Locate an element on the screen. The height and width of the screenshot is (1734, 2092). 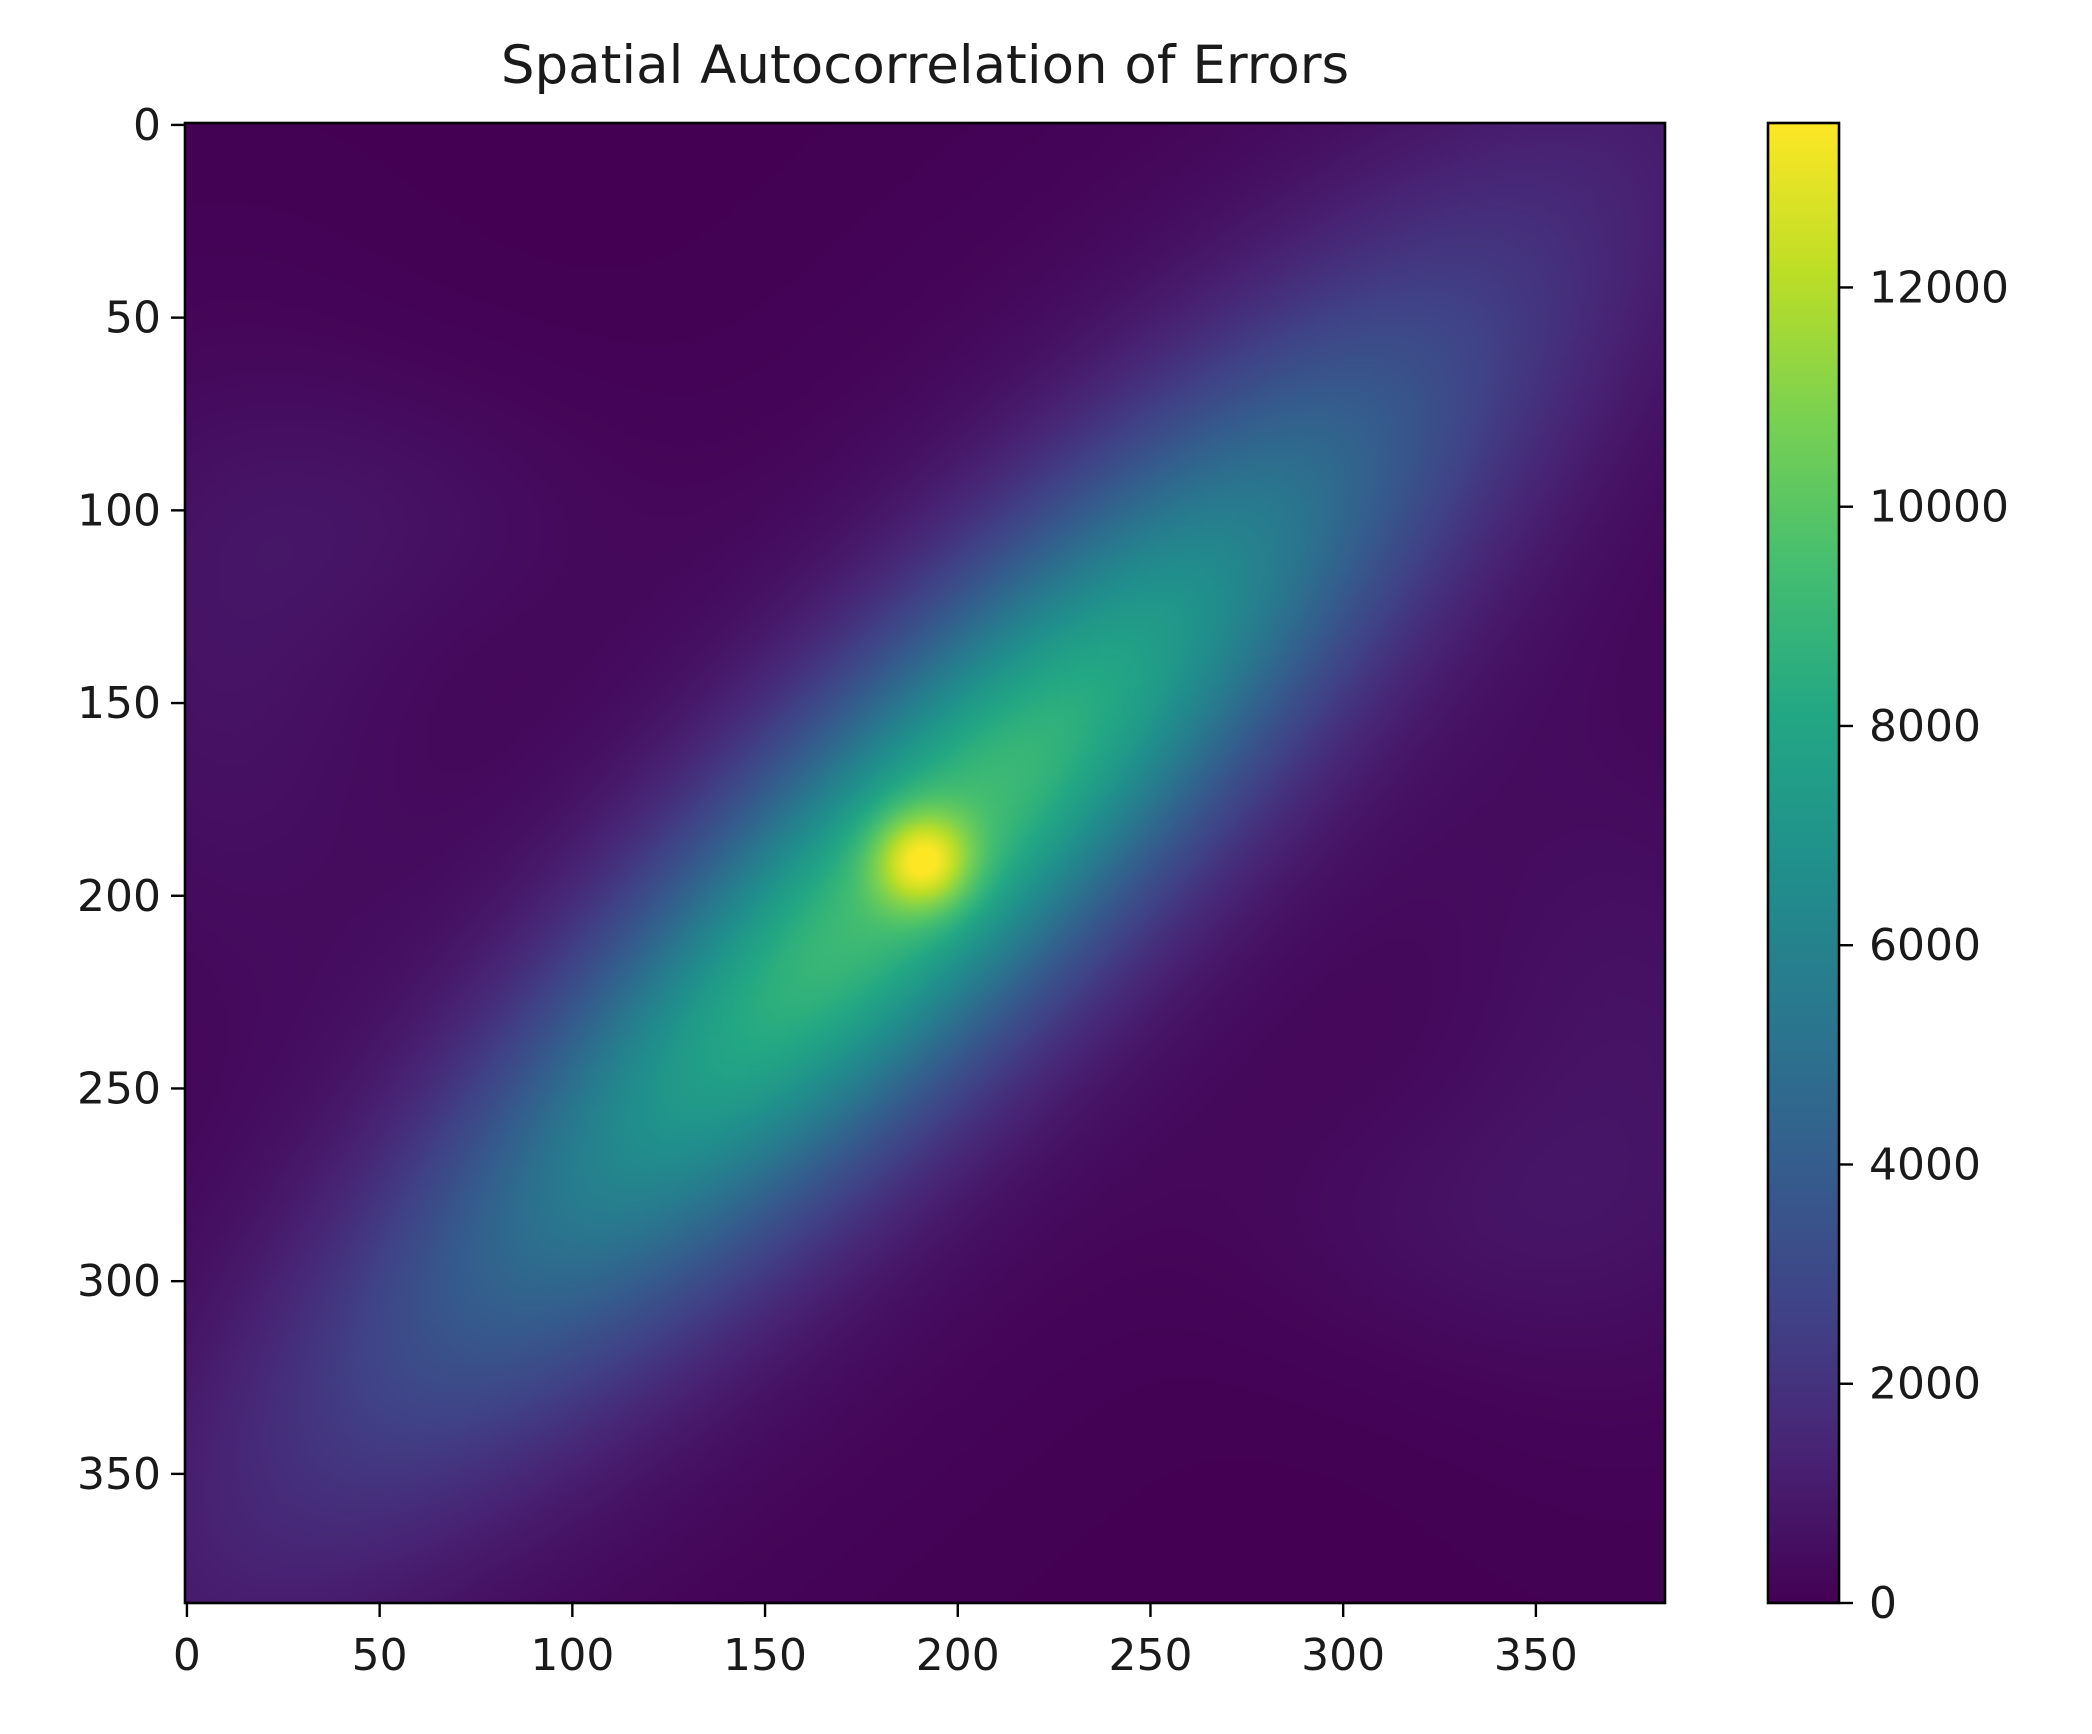
x-tick-label: 150 is located at coordinates (765, 1655).